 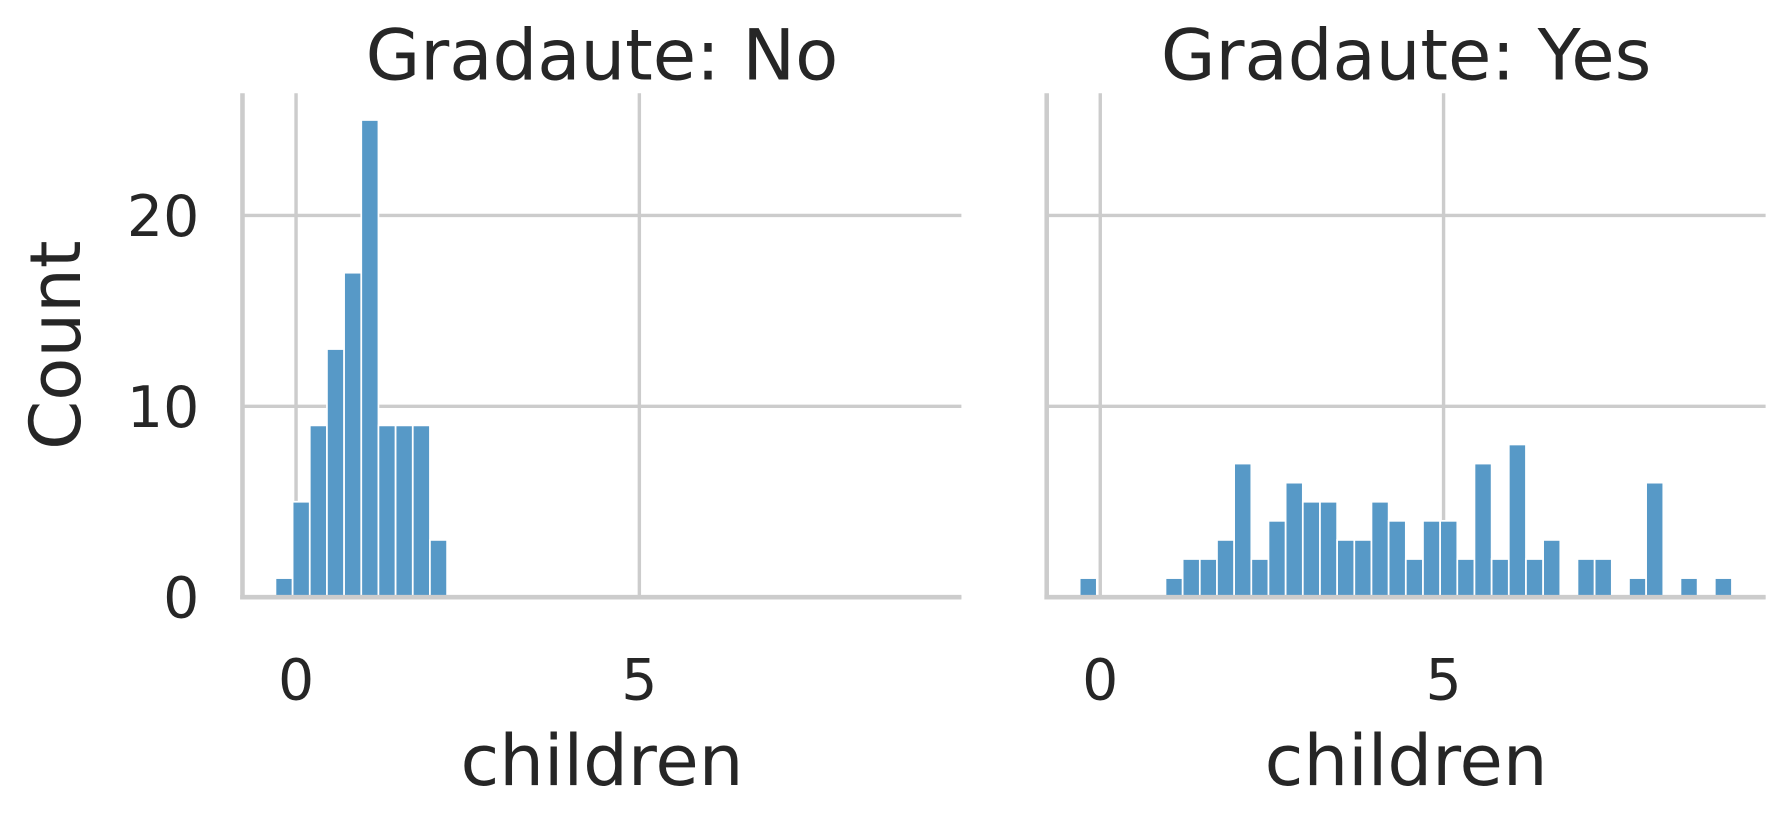 I want to click on y-tick-label: 10, so click(x=163, y=408).